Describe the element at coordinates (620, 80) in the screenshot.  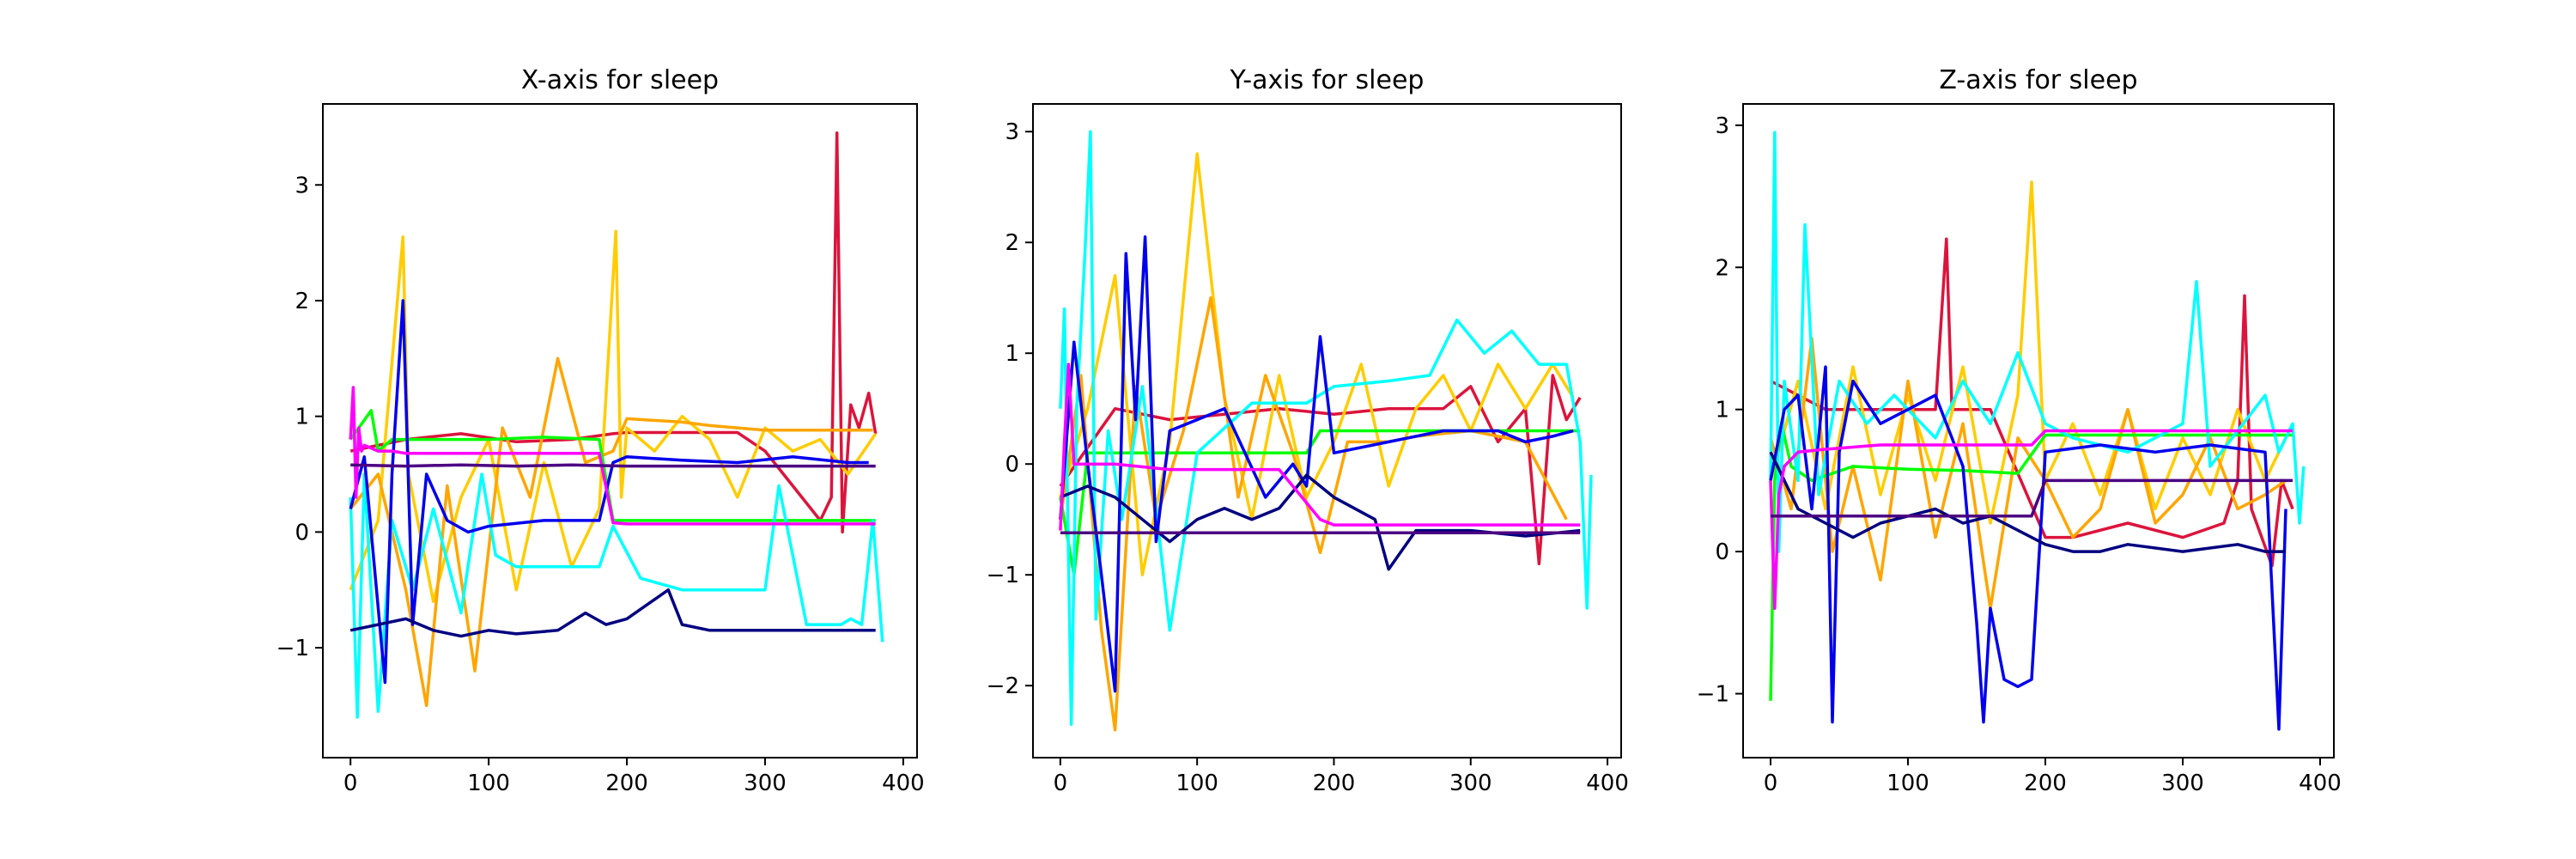
I see `chart-title: X-axis for sleep` at that location.